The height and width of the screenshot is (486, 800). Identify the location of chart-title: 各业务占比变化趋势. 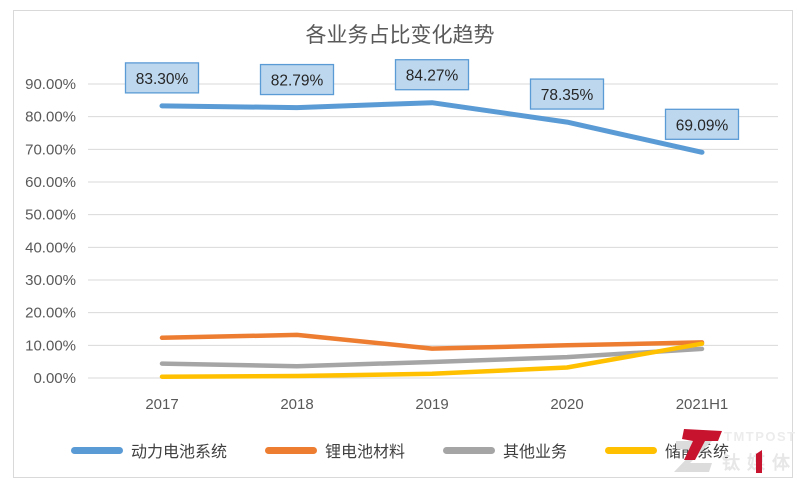
(400, 35).